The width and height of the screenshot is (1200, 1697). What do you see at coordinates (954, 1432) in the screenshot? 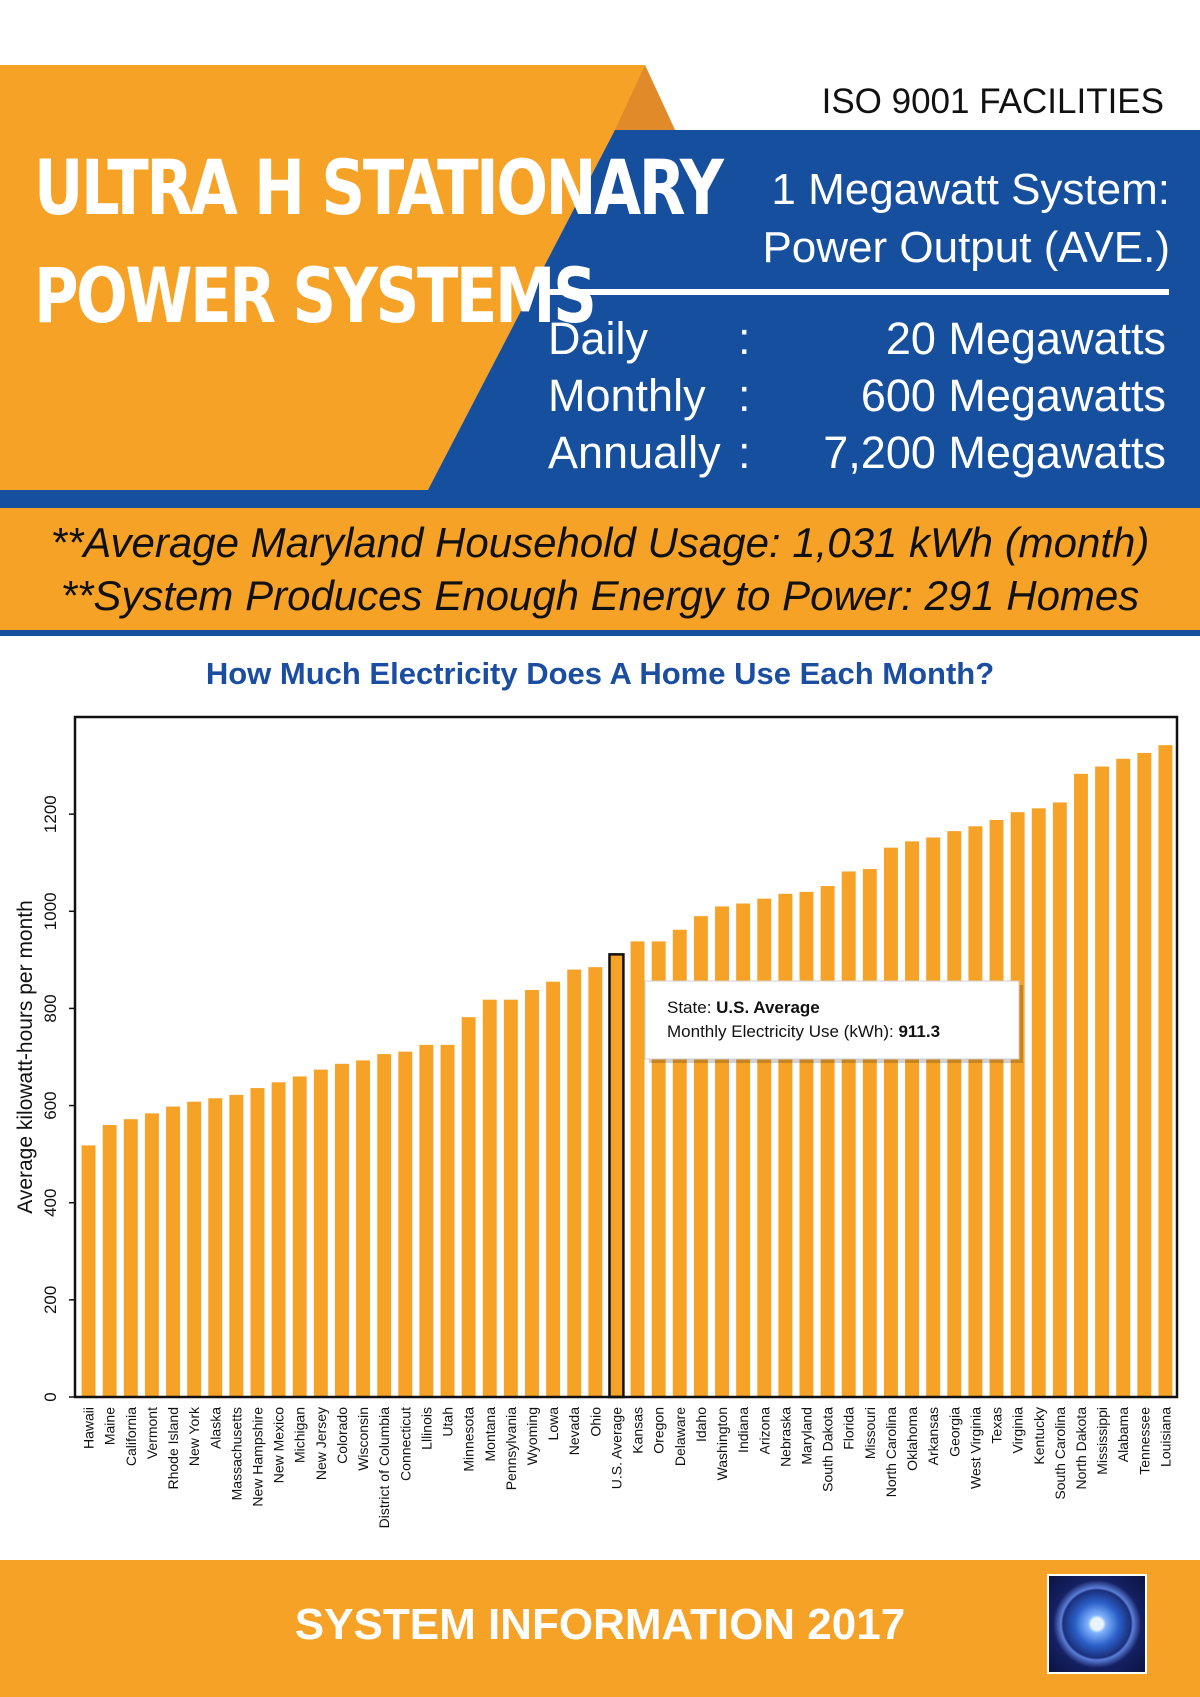
I see `x-tick-label: Georgia` at bounding box center [954, 1432].